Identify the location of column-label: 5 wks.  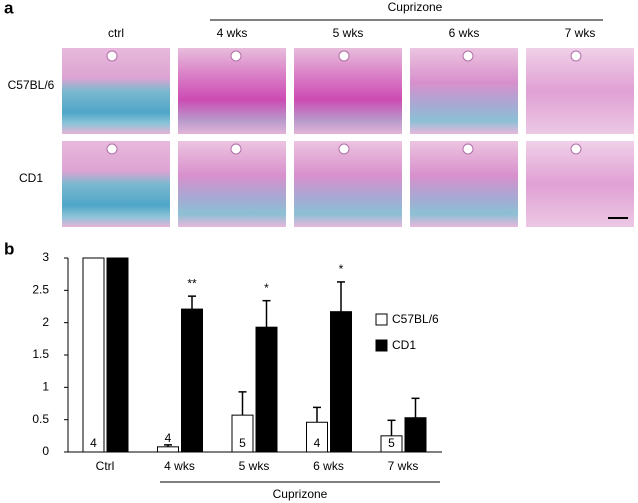
(348, 33).